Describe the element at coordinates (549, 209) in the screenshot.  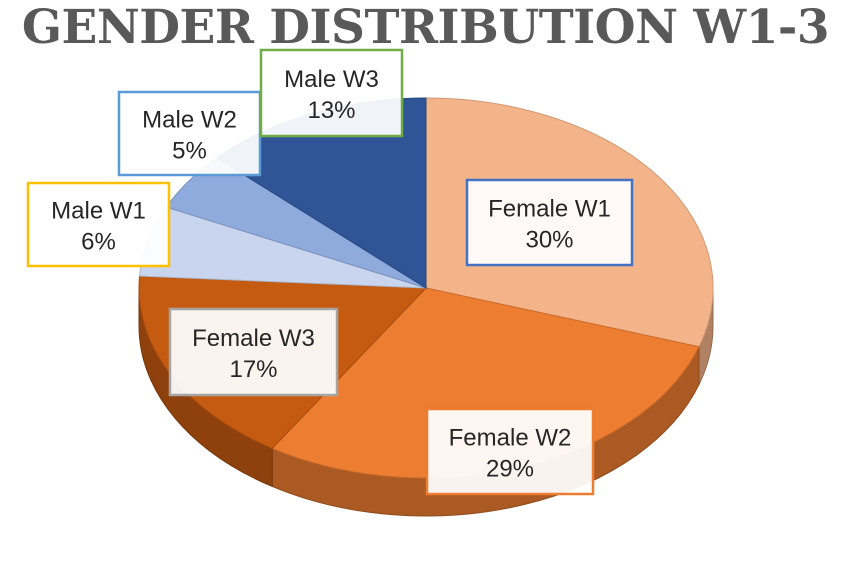
I see `data-label-name: Female W1` at that location.